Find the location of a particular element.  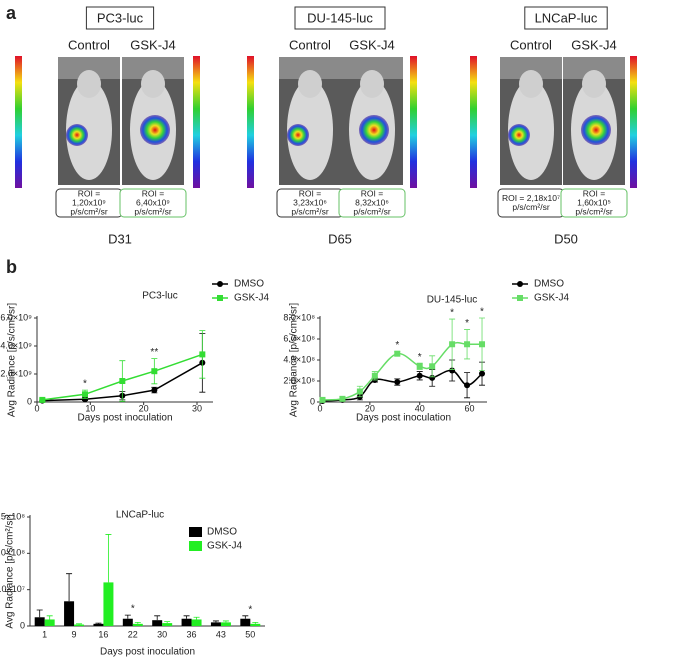

y-tick-label: 1.5×10⁸ is located at coordinates (12, 516).